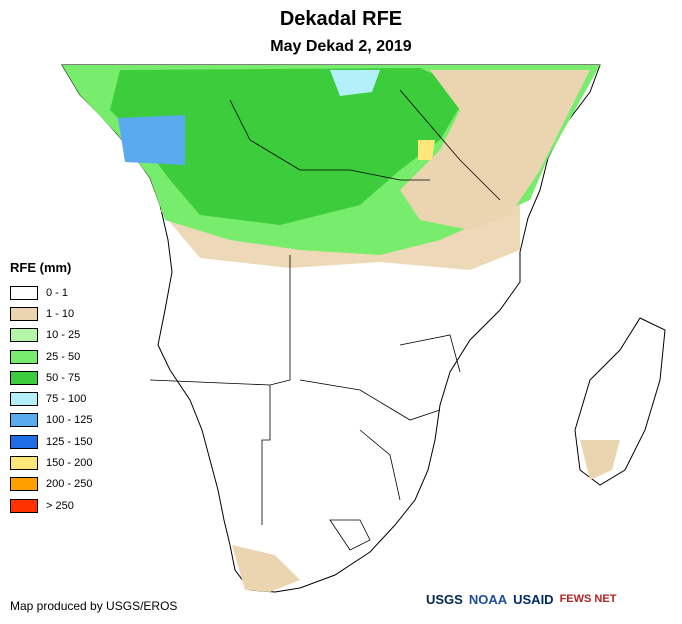  Describe the element at coordinates (533, 599) in the screenshot. I see `usaid-logo: USAID` at that location.